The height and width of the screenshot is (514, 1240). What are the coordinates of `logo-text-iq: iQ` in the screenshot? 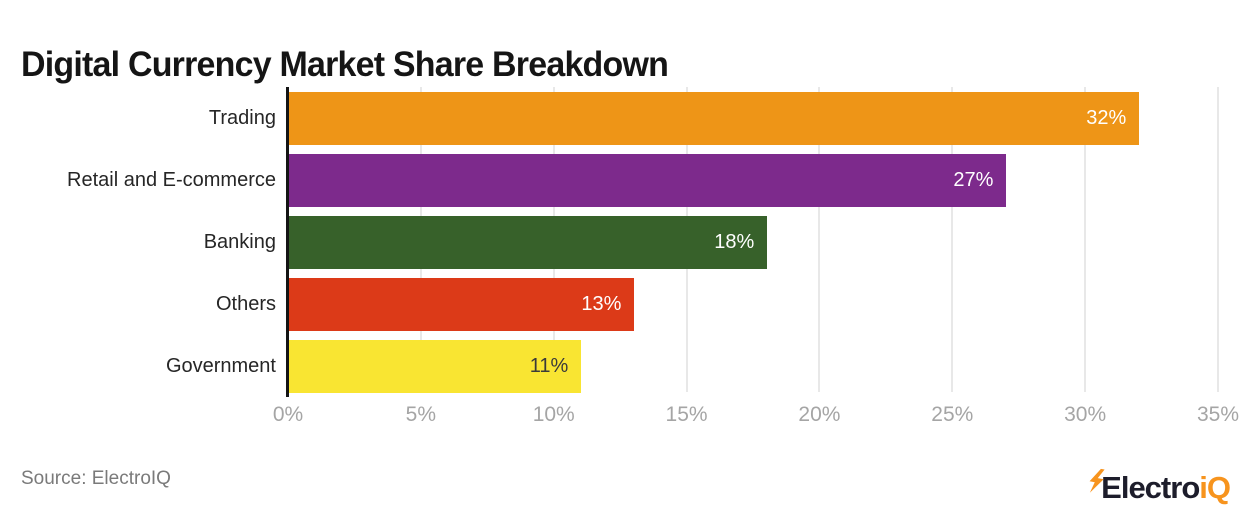 It's located at (1215, 487).